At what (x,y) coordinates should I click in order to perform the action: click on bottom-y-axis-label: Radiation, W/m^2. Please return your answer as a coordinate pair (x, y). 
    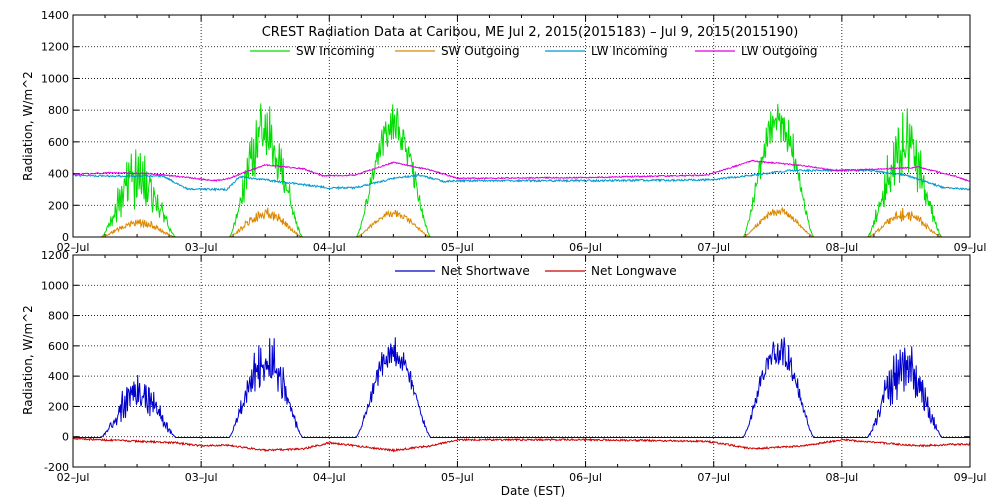
    Looking at the image, I should click on (28, 360).